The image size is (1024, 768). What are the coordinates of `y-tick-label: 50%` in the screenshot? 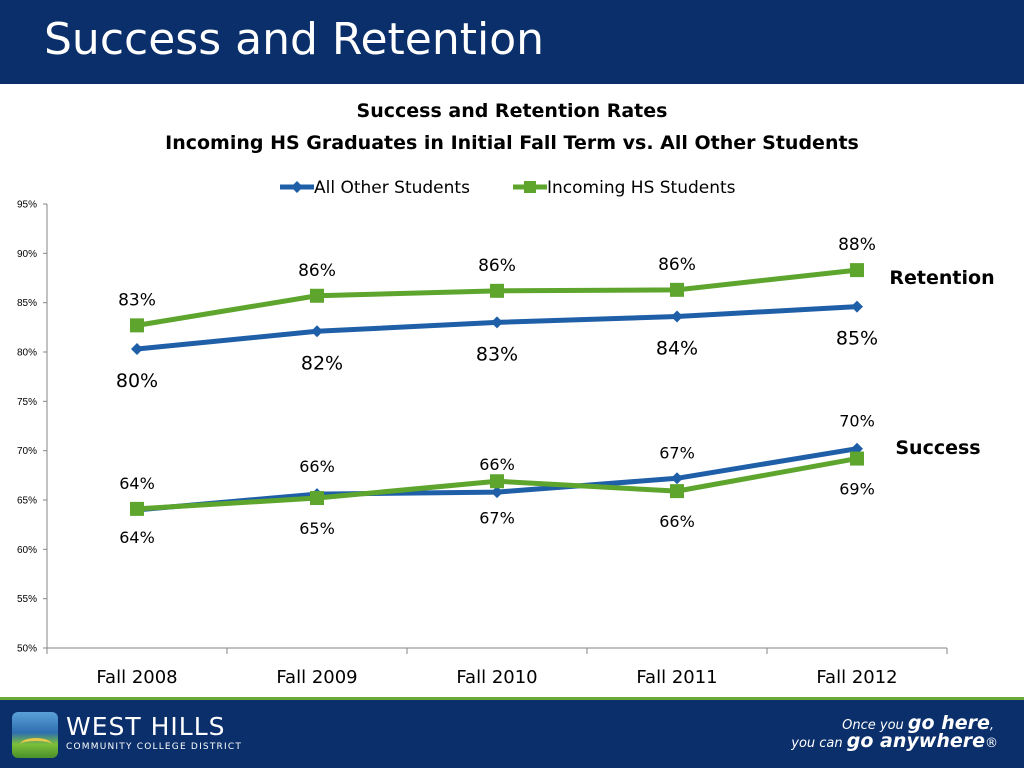 It's located at (27, 649).